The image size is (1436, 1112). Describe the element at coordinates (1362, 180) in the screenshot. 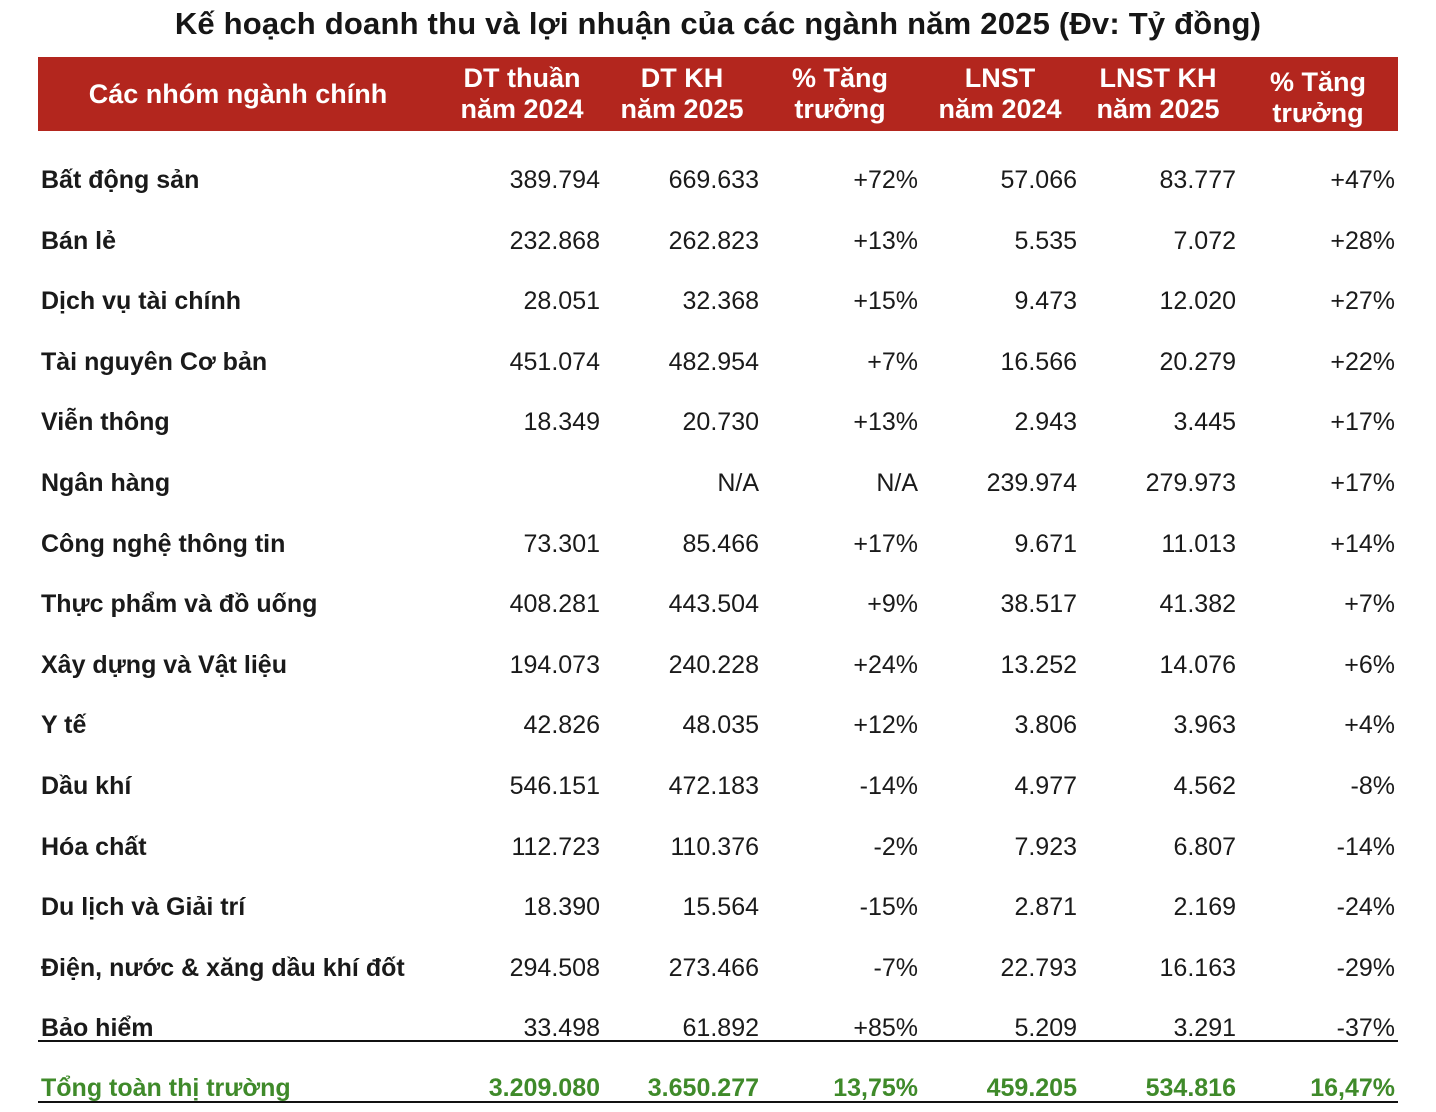

I see `profit-growth: +47%` at that location.